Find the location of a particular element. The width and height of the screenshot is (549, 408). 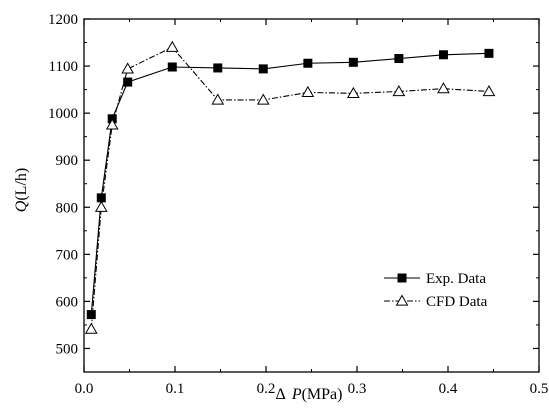

x-axis-label-symbol: Δ is located at coordinates (281, 394).